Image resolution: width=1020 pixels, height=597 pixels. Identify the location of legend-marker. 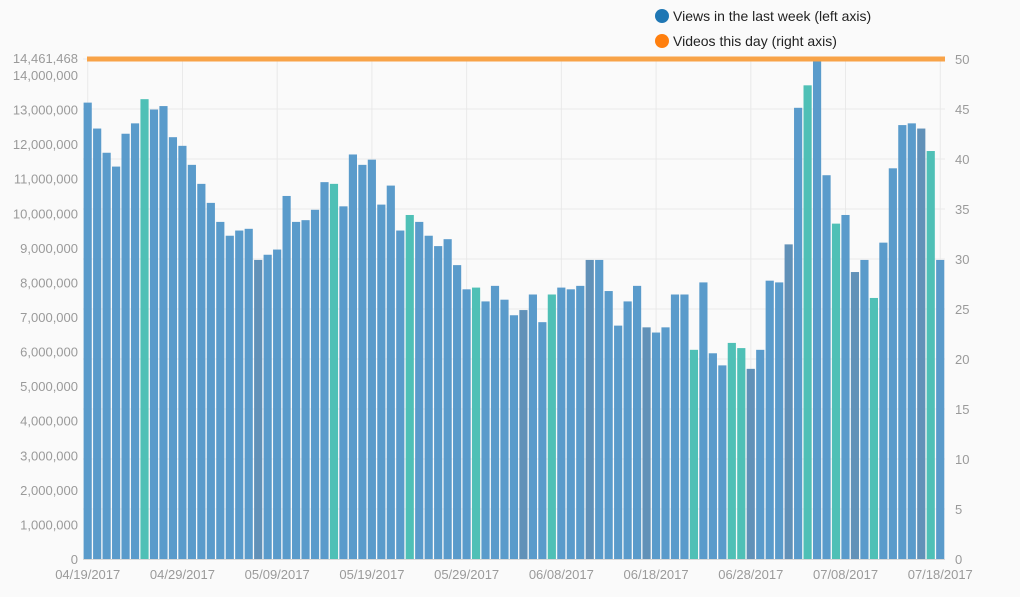
(662, 16).